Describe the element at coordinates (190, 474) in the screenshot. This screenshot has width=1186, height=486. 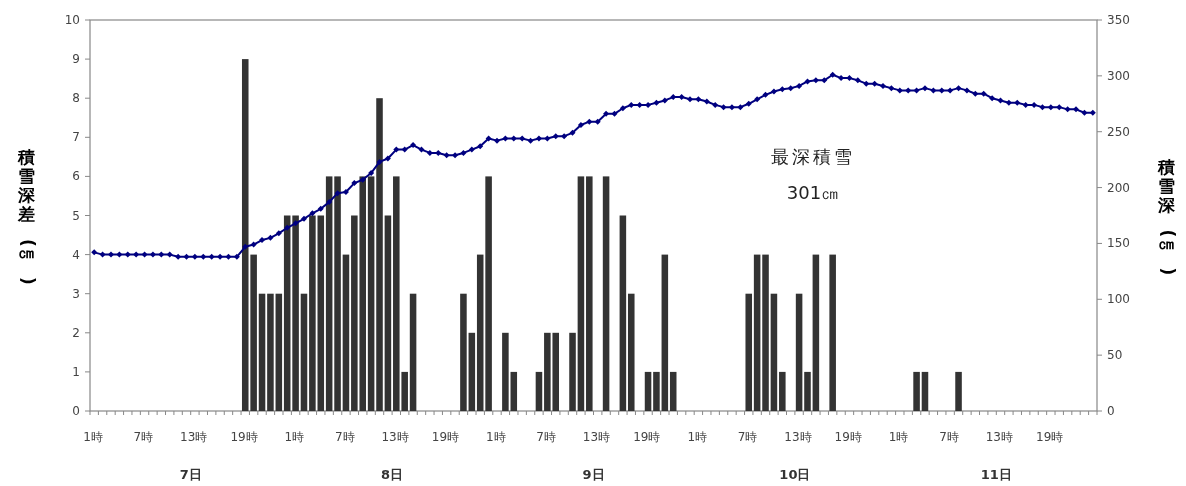
I see `text: 7日` at that location.